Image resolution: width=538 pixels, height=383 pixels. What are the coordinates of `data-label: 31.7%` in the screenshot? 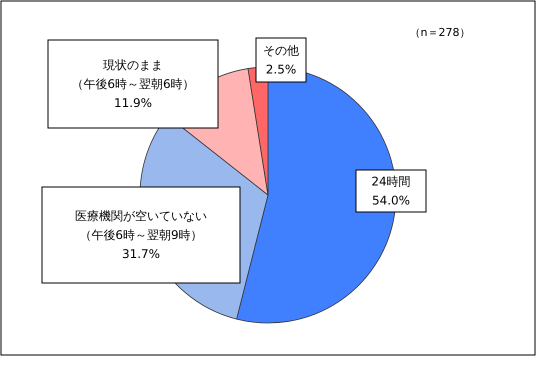 It's located at (141, 254).